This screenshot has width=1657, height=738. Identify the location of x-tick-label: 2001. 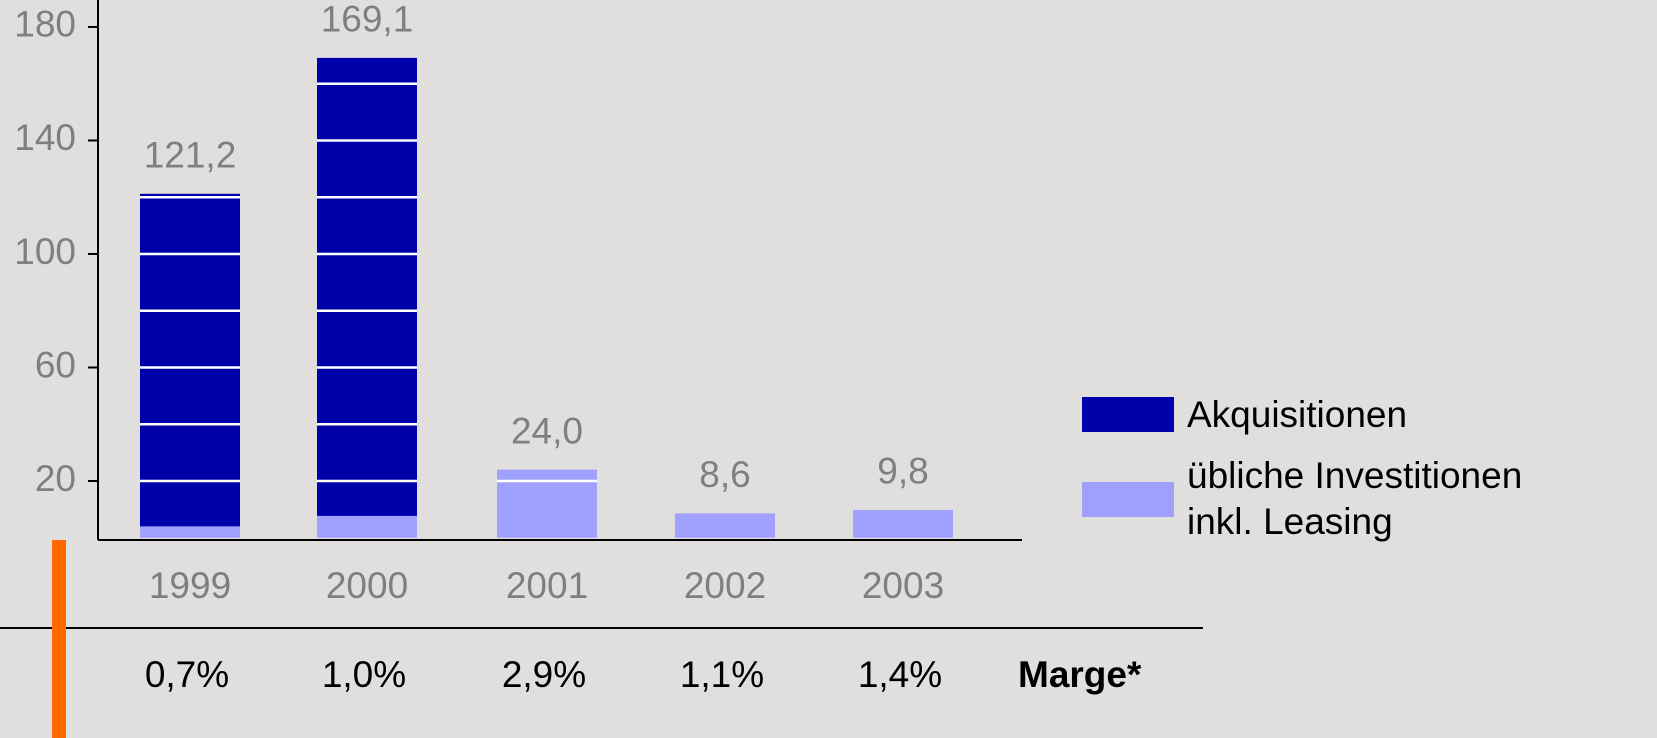
(547, 585).